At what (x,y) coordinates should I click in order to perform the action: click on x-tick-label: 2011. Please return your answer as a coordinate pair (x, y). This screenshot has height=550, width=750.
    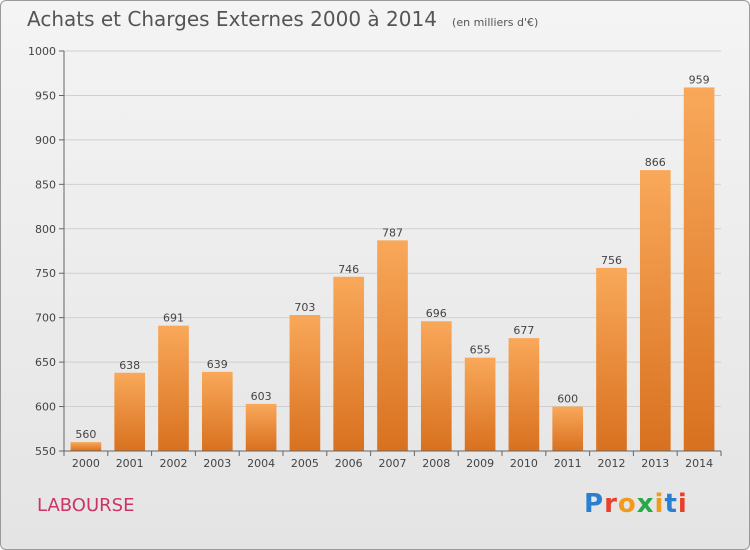
    Looking at the image, I should click on (568, 463).